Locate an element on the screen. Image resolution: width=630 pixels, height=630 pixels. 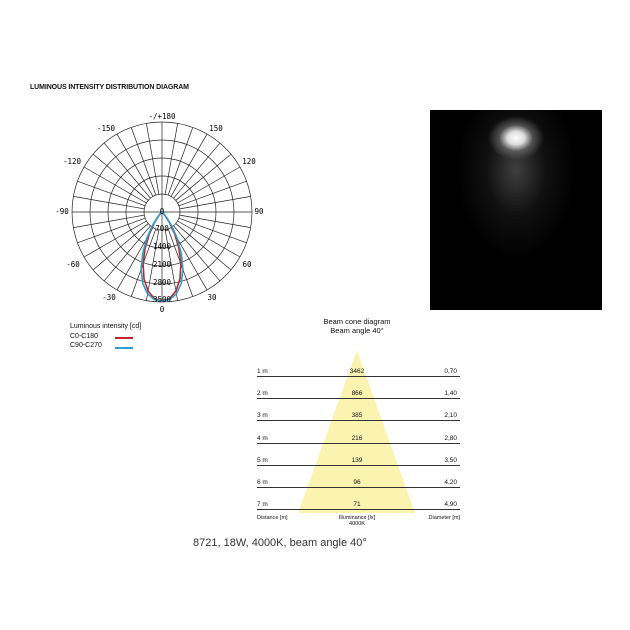
beam-cone-shape is located at coordinates (356, 431).